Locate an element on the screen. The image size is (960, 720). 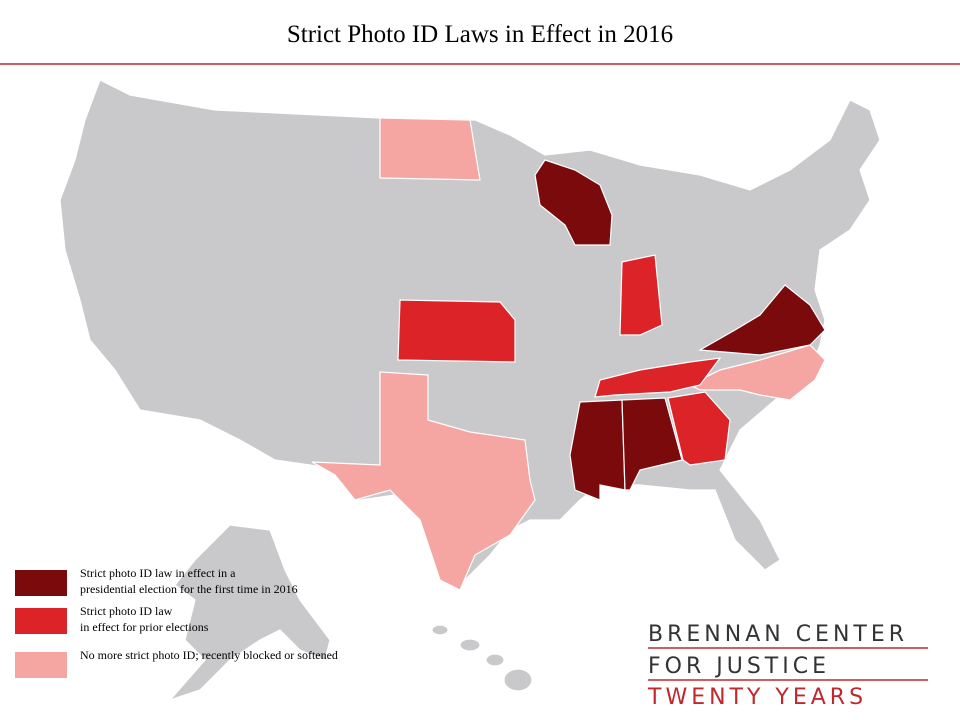
legend-label: Strict photo ID law in effect in a is located at coordinates (158, 573).